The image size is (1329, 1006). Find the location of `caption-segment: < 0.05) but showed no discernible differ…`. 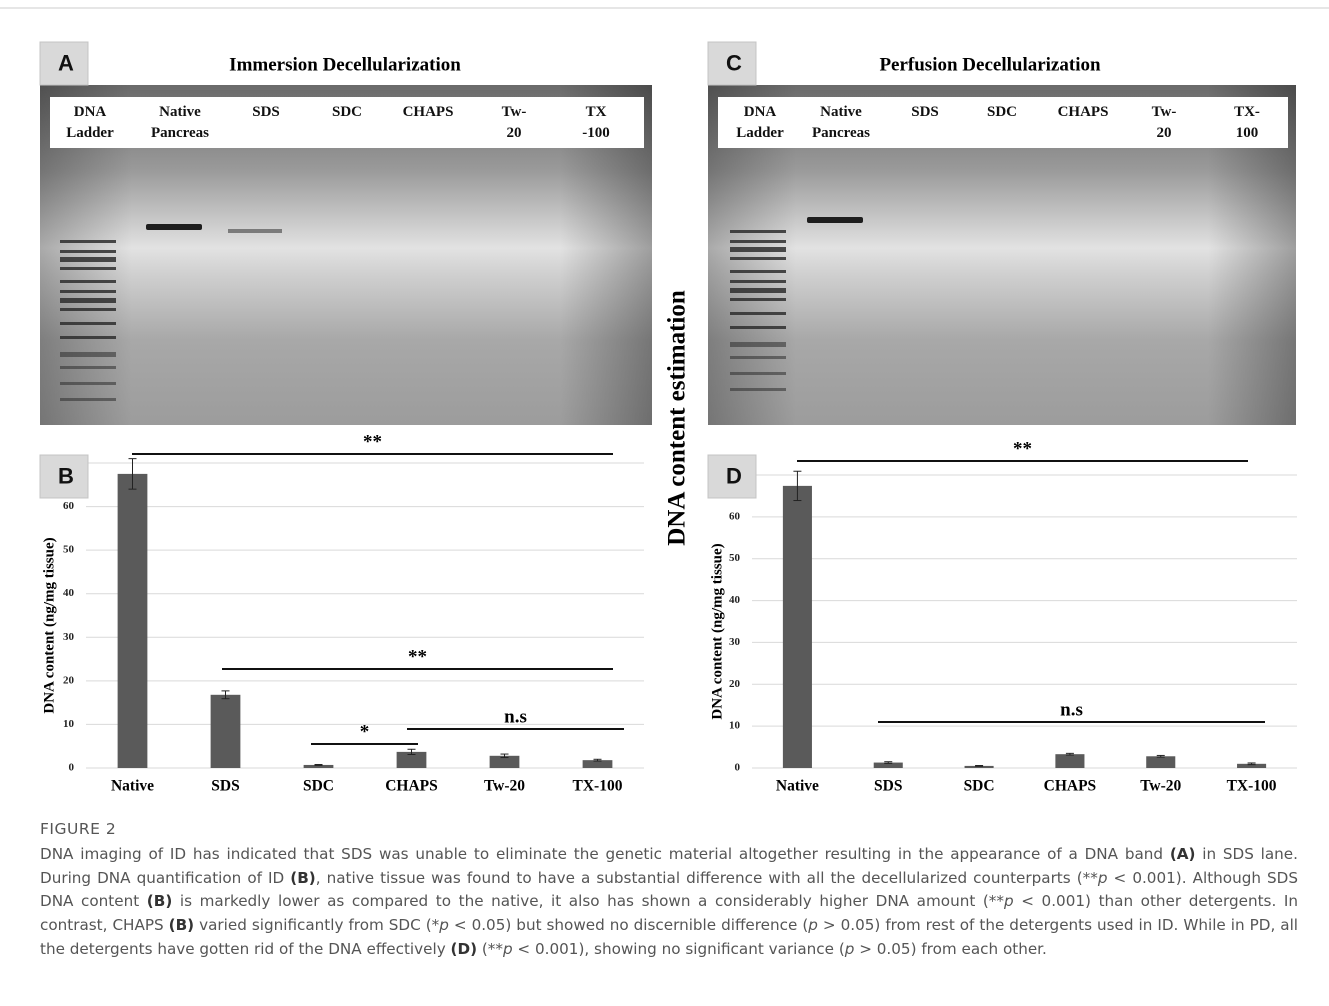

caption-segment: < 0.05) but showed no discernible differ… is located at coordinates (628, 925).